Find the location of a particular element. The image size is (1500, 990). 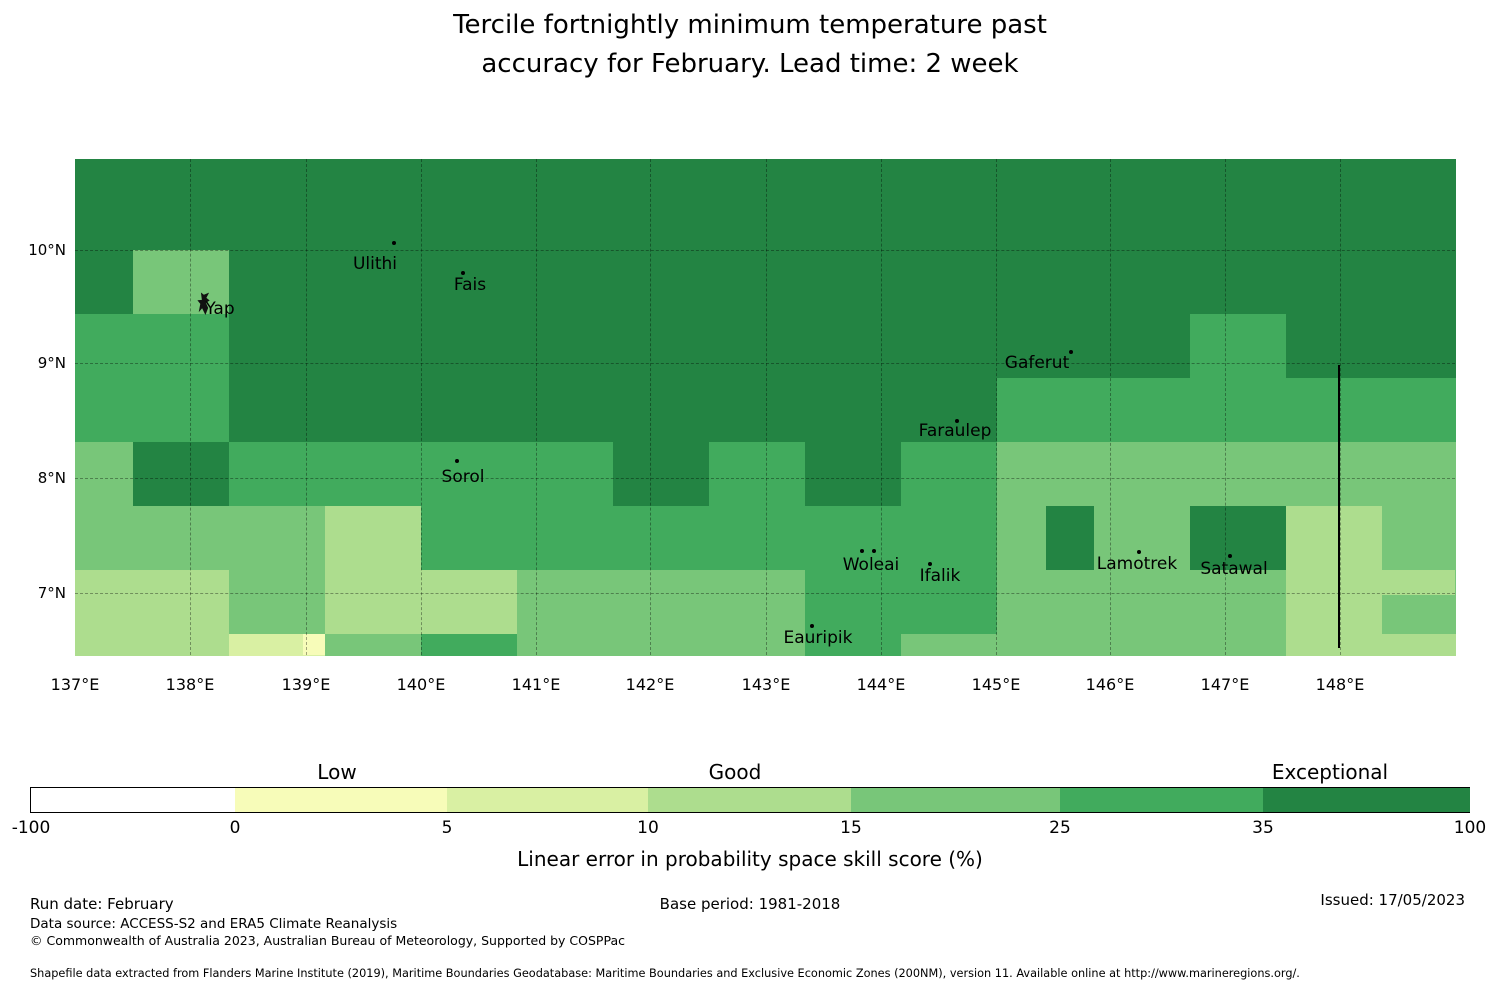

colorbar-category-label: Low is located at coordinates (337, 772).